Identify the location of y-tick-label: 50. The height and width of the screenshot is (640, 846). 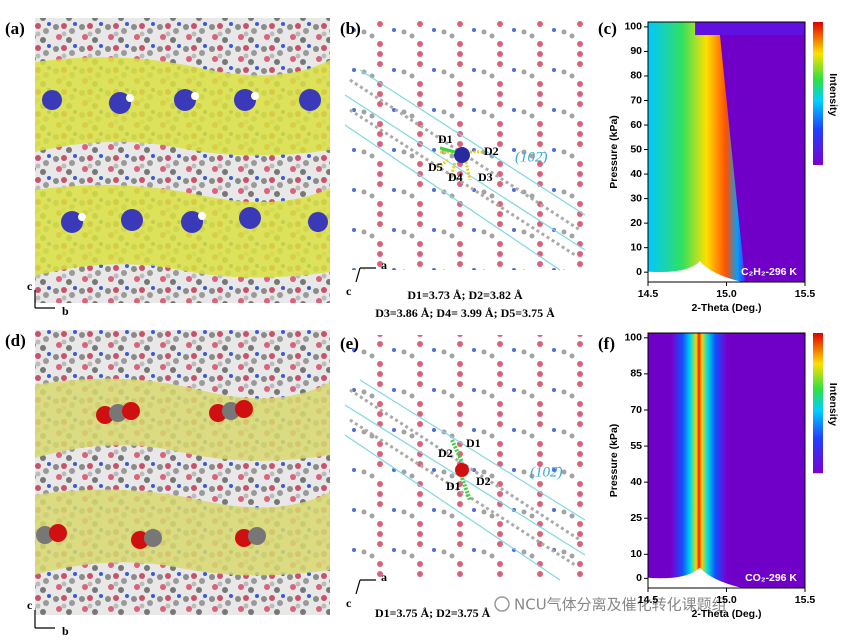
(636, 149).